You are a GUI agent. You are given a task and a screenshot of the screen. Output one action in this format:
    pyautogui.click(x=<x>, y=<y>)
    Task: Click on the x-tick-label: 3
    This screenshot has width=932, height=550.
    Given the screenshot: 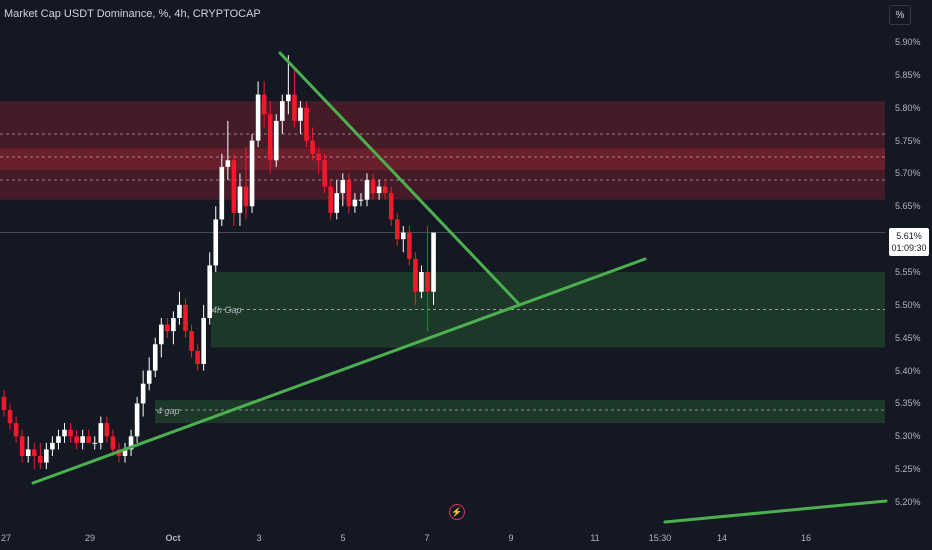 What is the action you would take?
    pyautogui.click(x=259, y=538)
    